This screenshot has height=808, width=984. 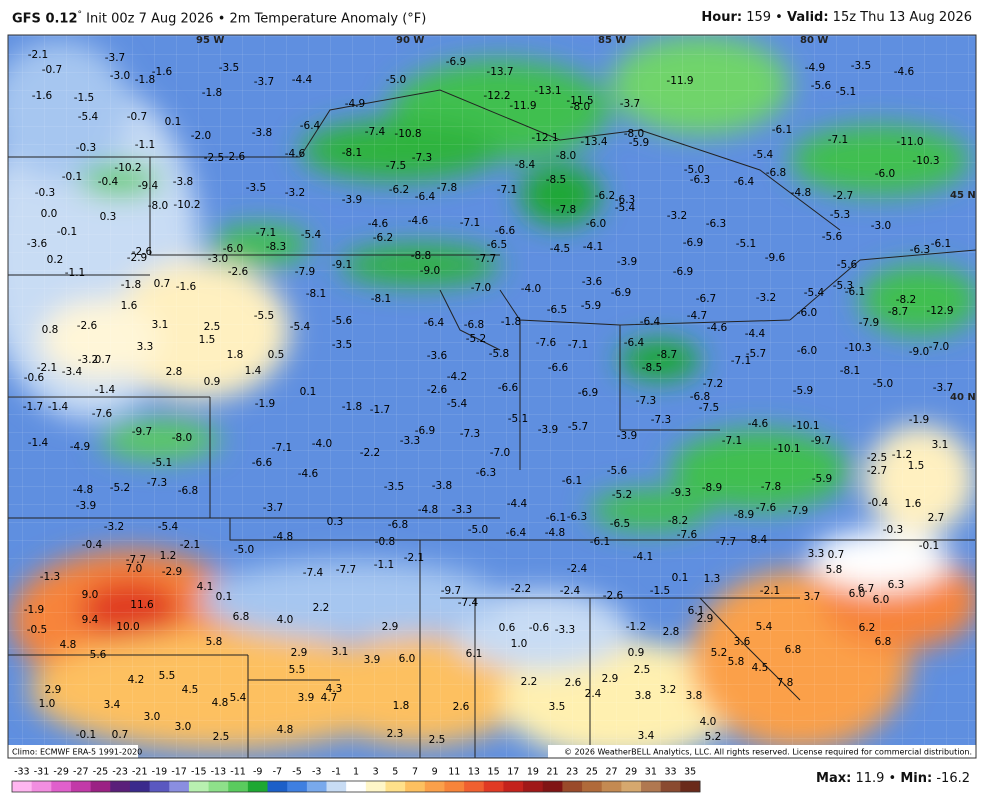 I want to click on anomaly-label: 0.5, so click(x=276, y=355).